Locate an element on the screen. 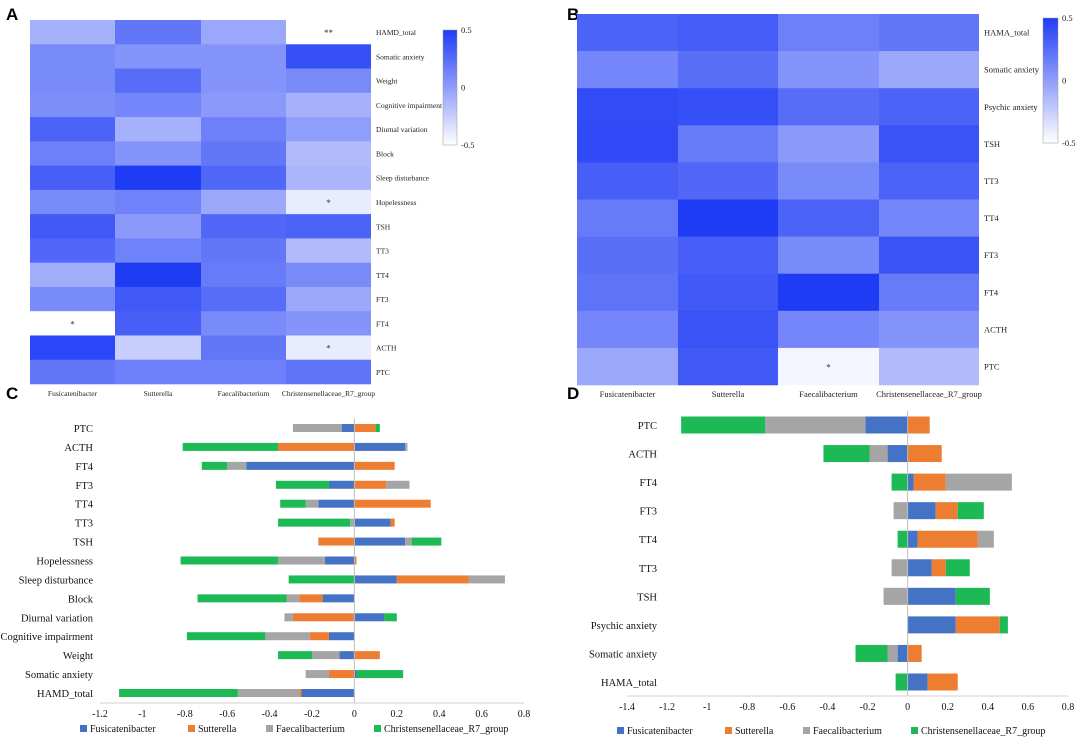  bar-d-ft4-christensenellaceae-r7-group is located at coordinates (899, 482).